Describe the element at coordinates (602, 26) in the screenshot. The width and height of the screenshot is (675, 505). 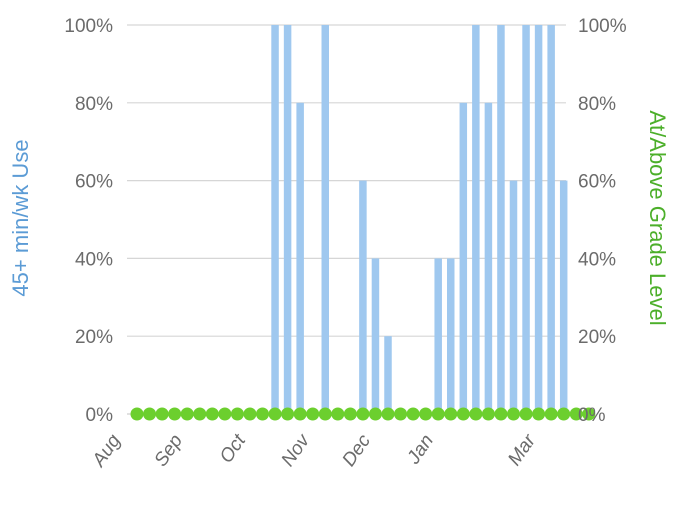
I see `y-tick-label-right: 100%` at that location.